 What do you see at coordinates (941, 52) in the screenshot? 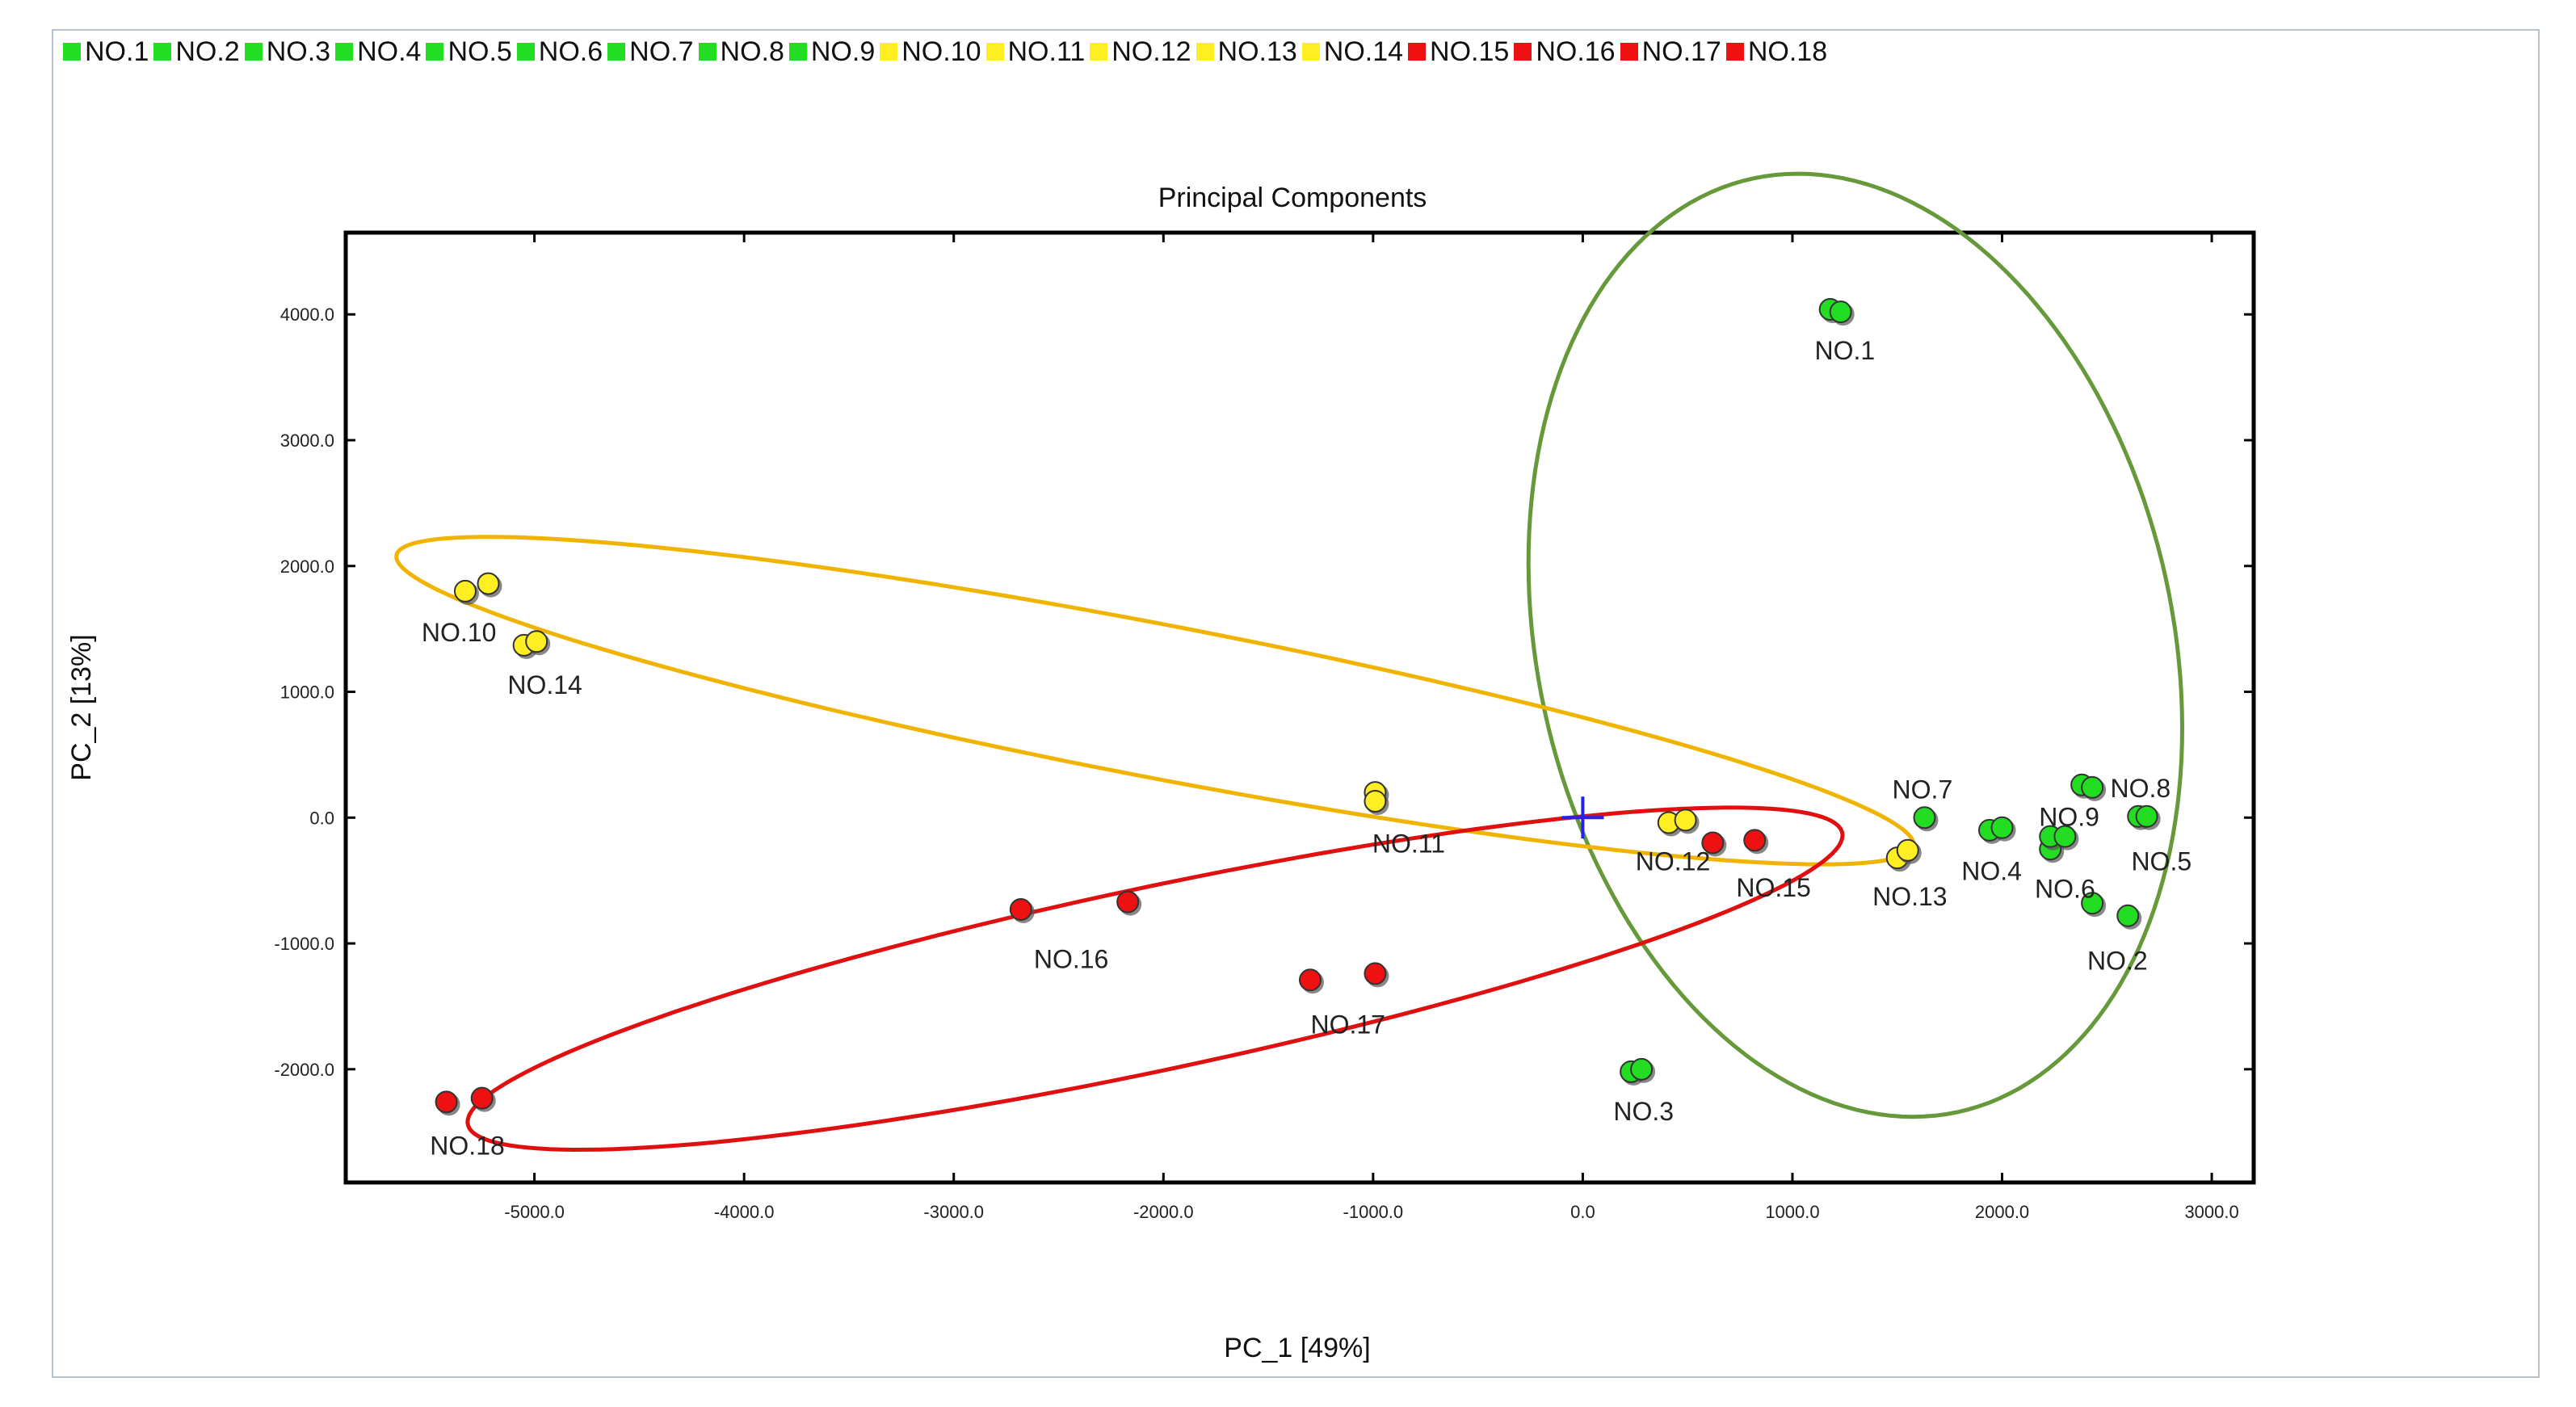
I see `legend-label: NO.10` at bounding box center [941, 52].